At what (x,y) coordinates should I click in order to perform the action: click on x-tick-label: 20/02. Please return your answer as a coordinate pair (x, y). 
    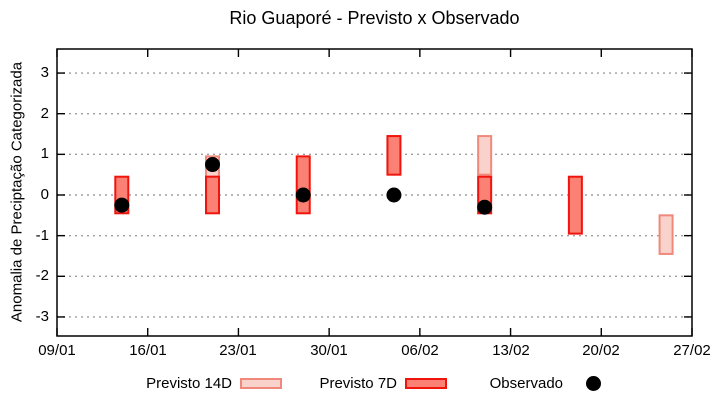
    Looking at the image, I should click on (601, 350).